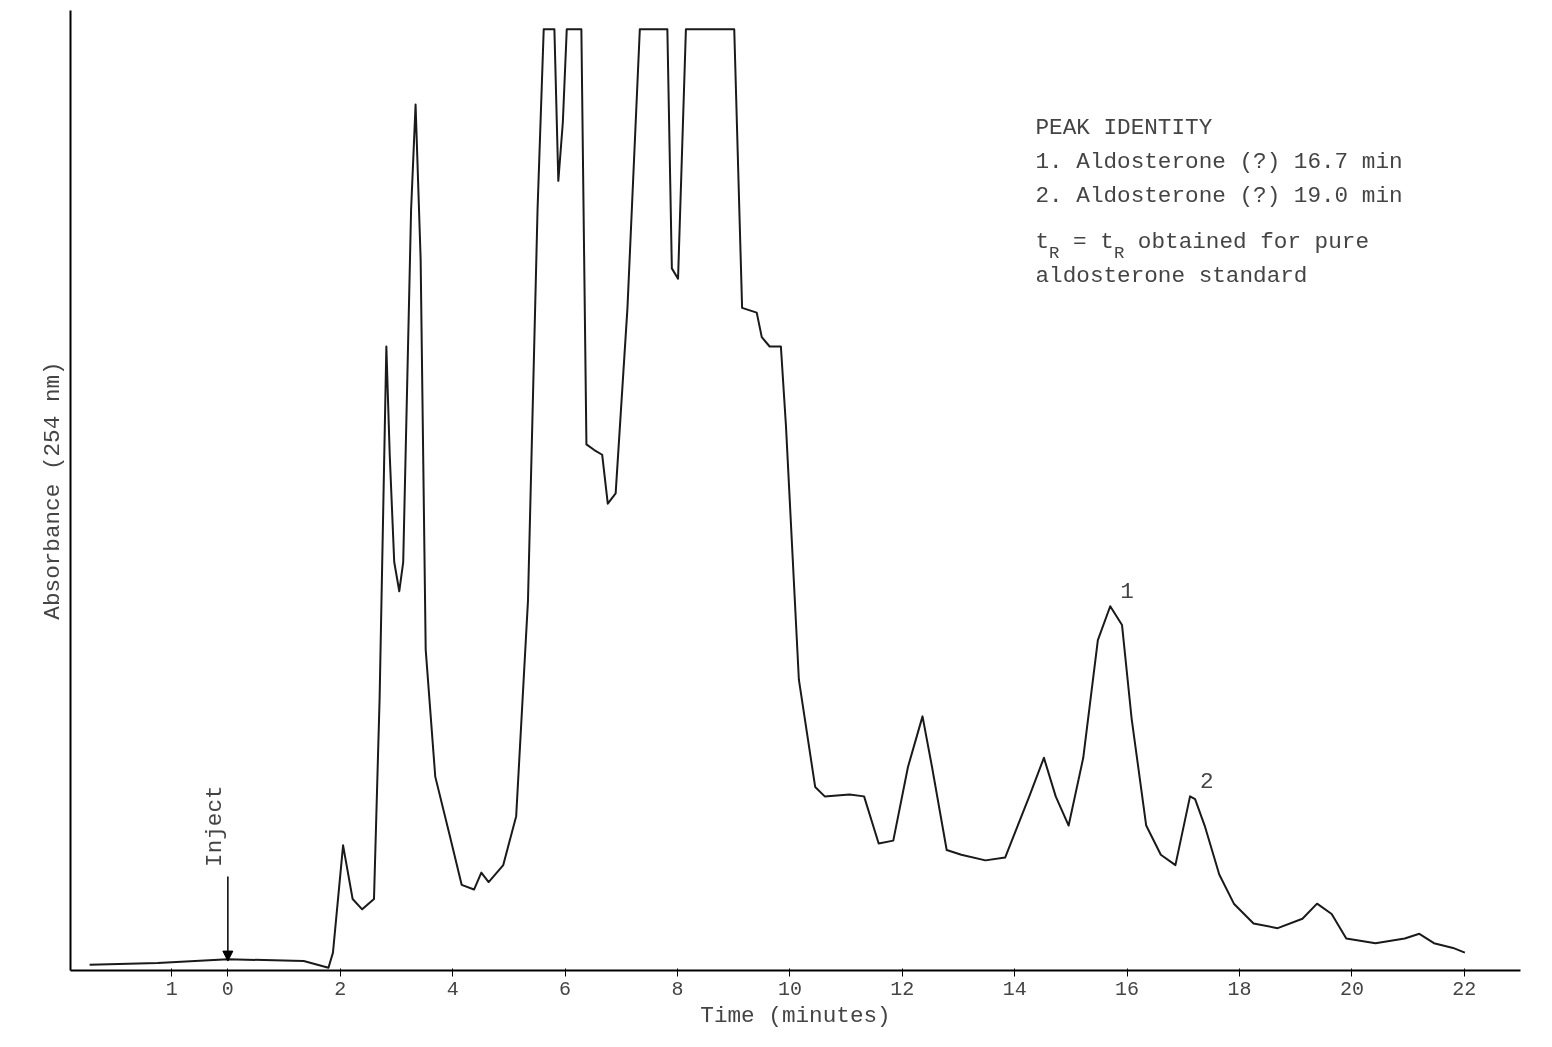 The width and height of the screenshot is (1552, 1047). Describe the element at coordinates (677, 989) in the screenshot. I see `x-tick-label: 8` at that location.